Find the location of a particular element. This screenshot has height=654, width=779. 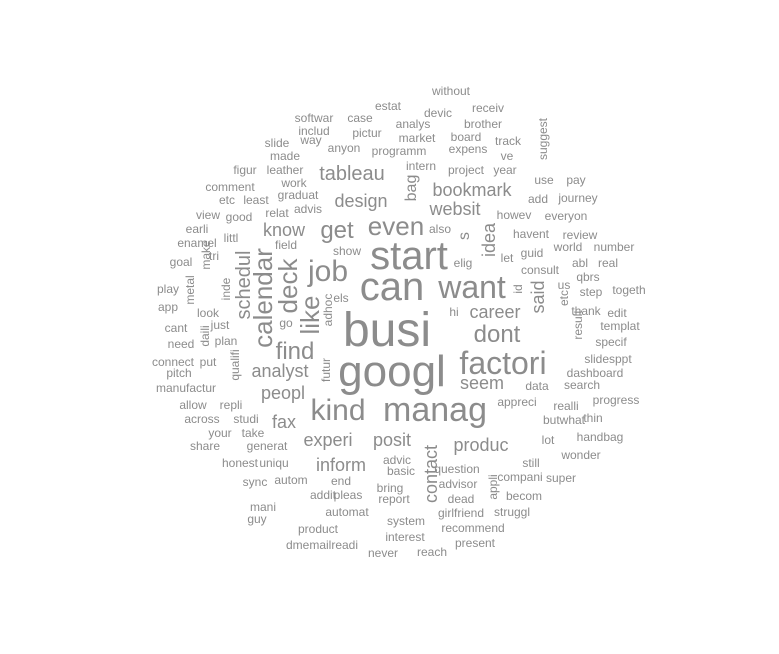

word-tri: tri is located at coordinates (214, 256).